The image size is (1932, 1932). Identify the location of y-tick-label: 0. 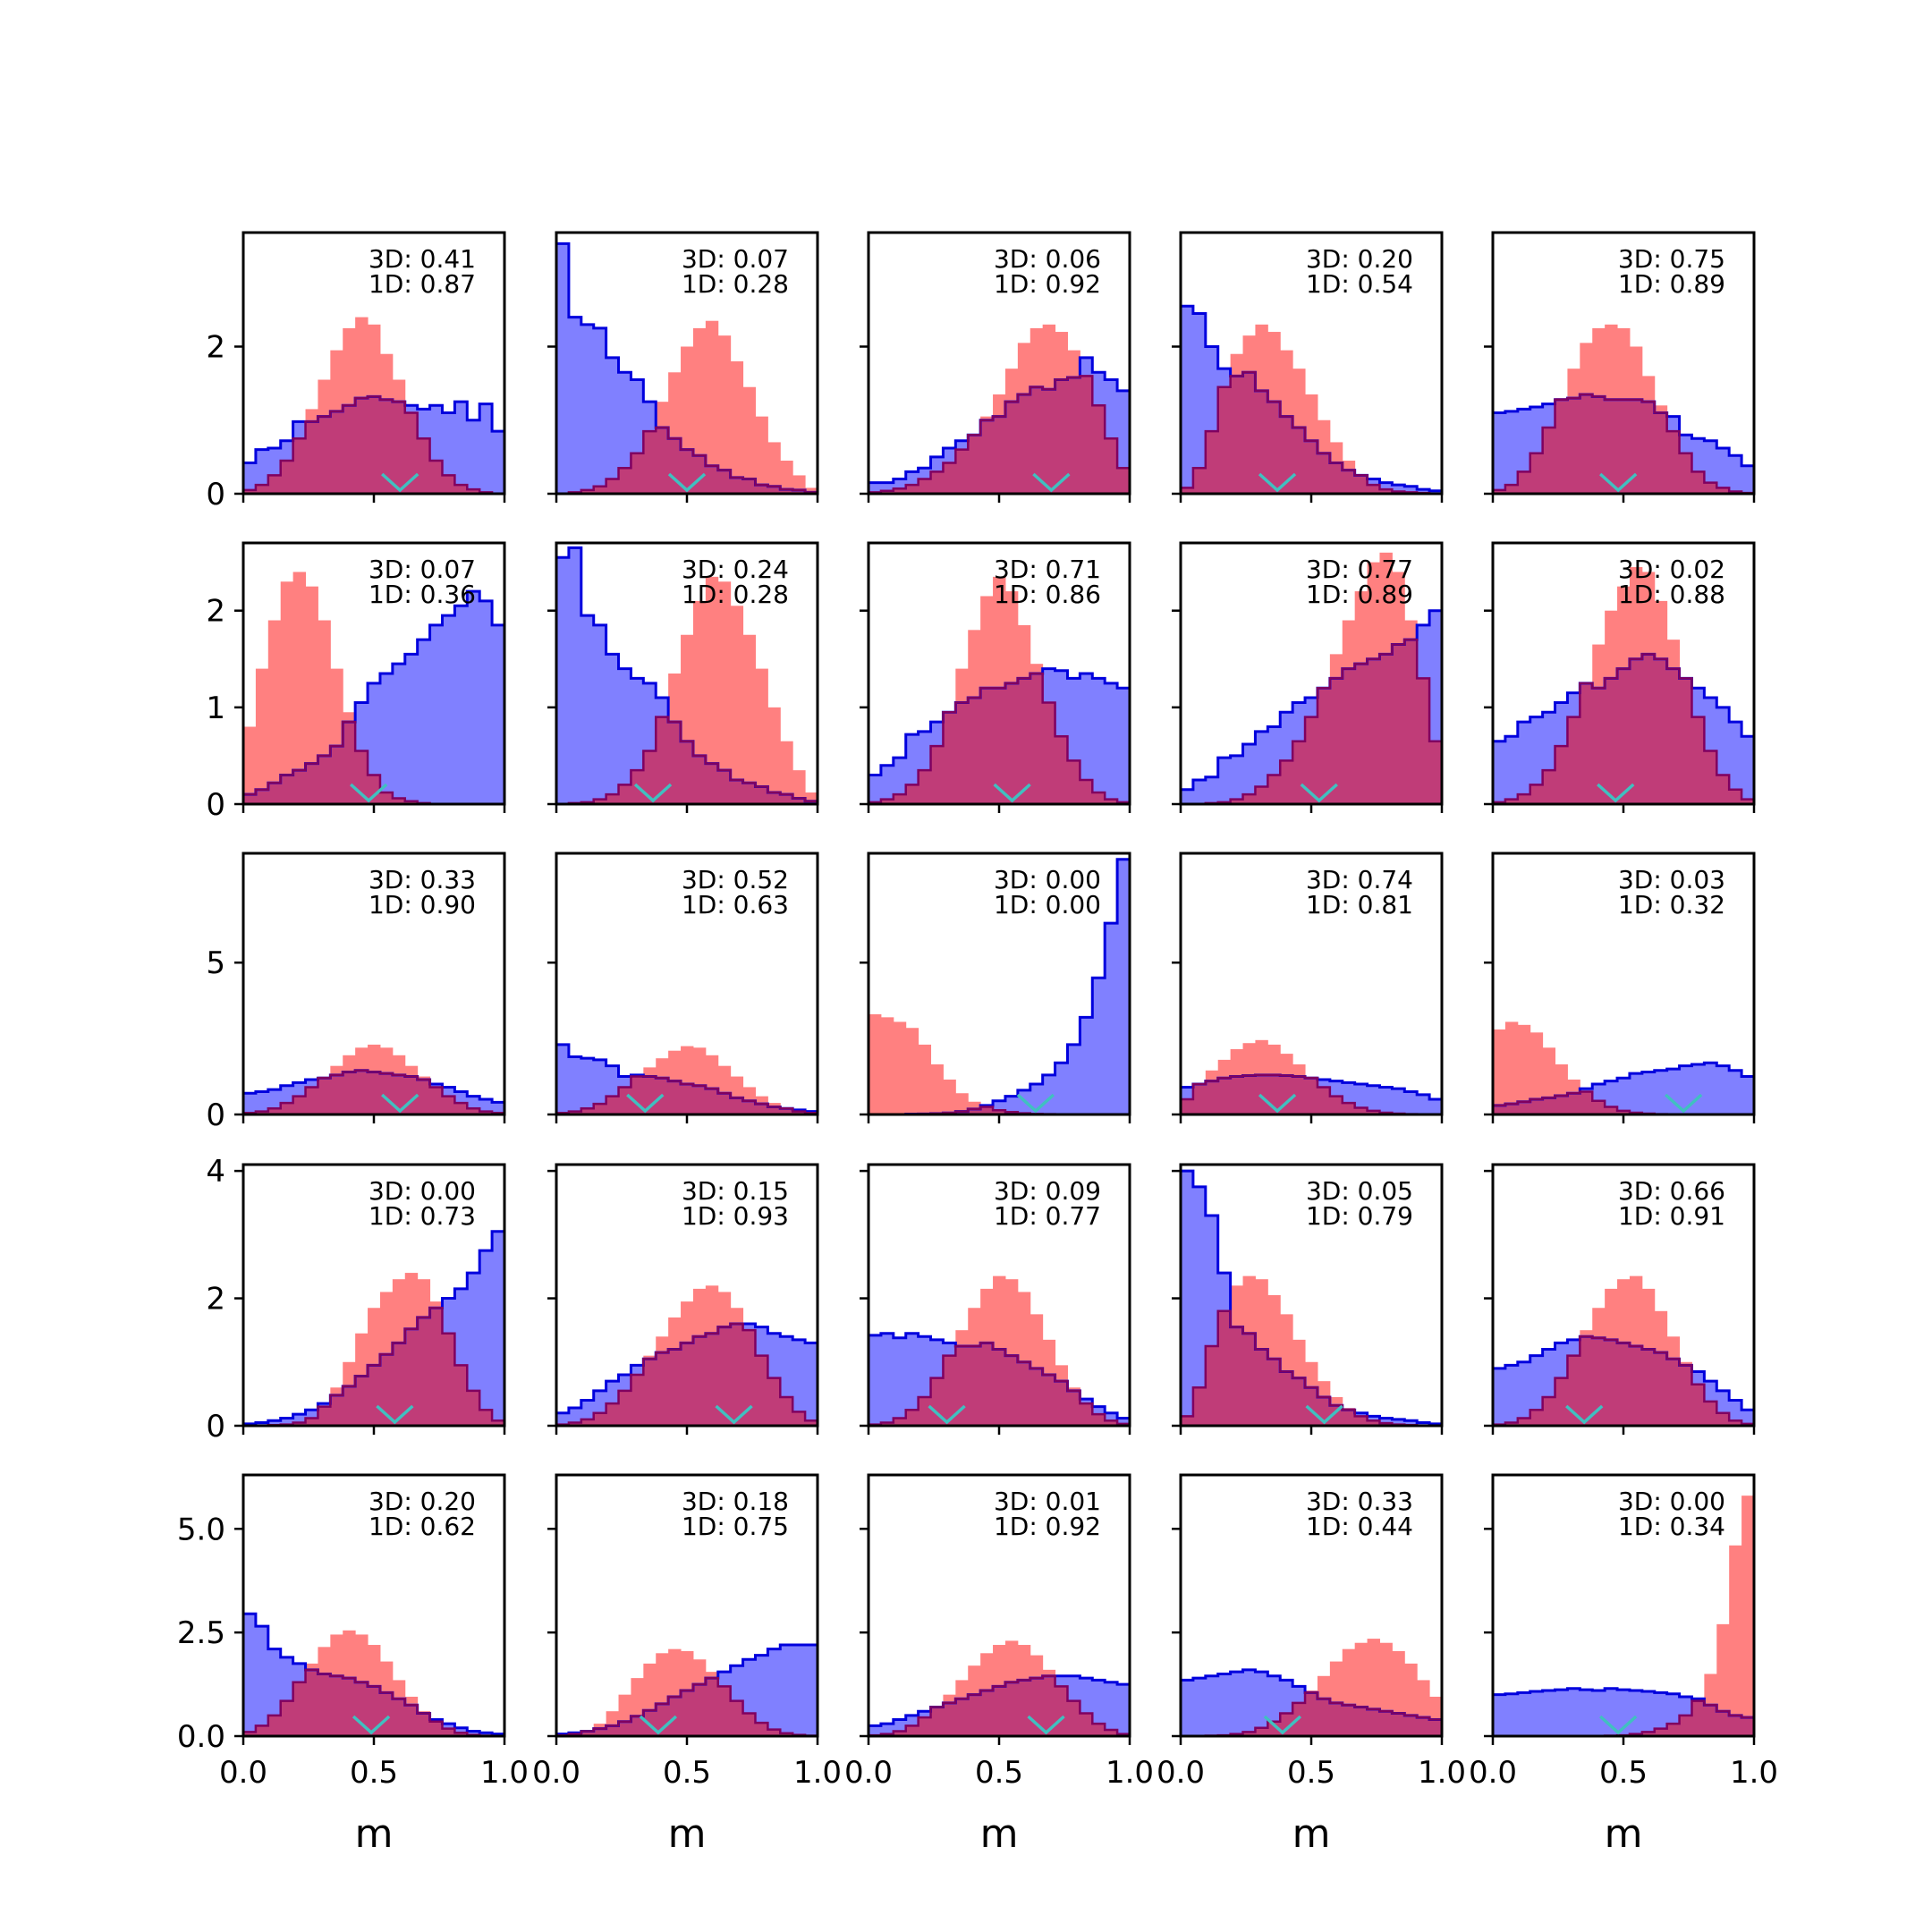
(215, 805).